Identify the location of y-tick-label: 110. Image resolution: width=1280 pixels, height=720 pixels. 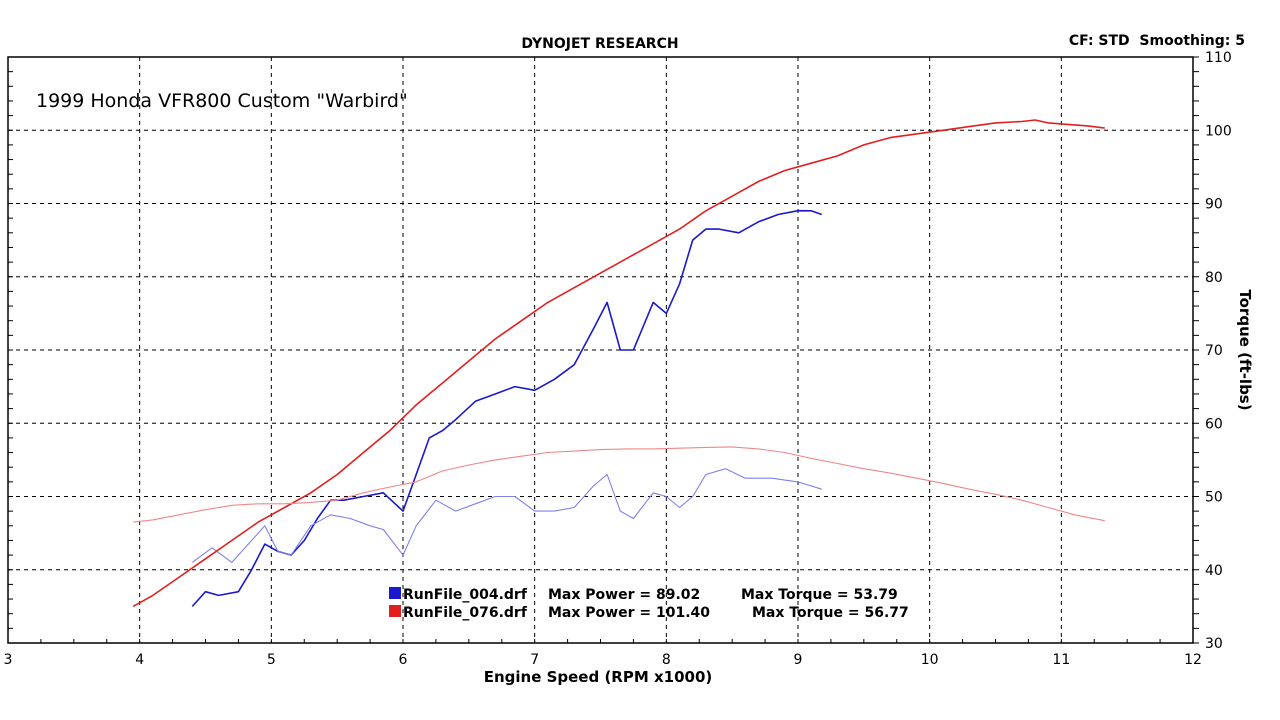
(1218, 58).